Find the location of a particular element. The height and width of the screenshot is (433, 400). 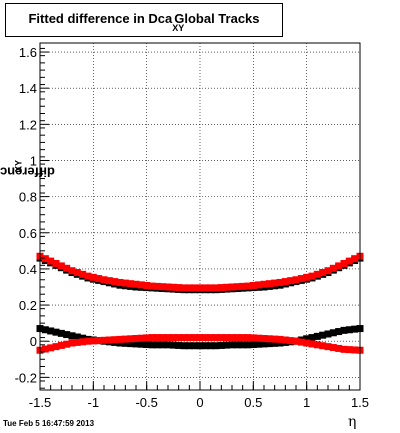

chart-title-suffix: Global Tracks is located at coordinates (217, 18).